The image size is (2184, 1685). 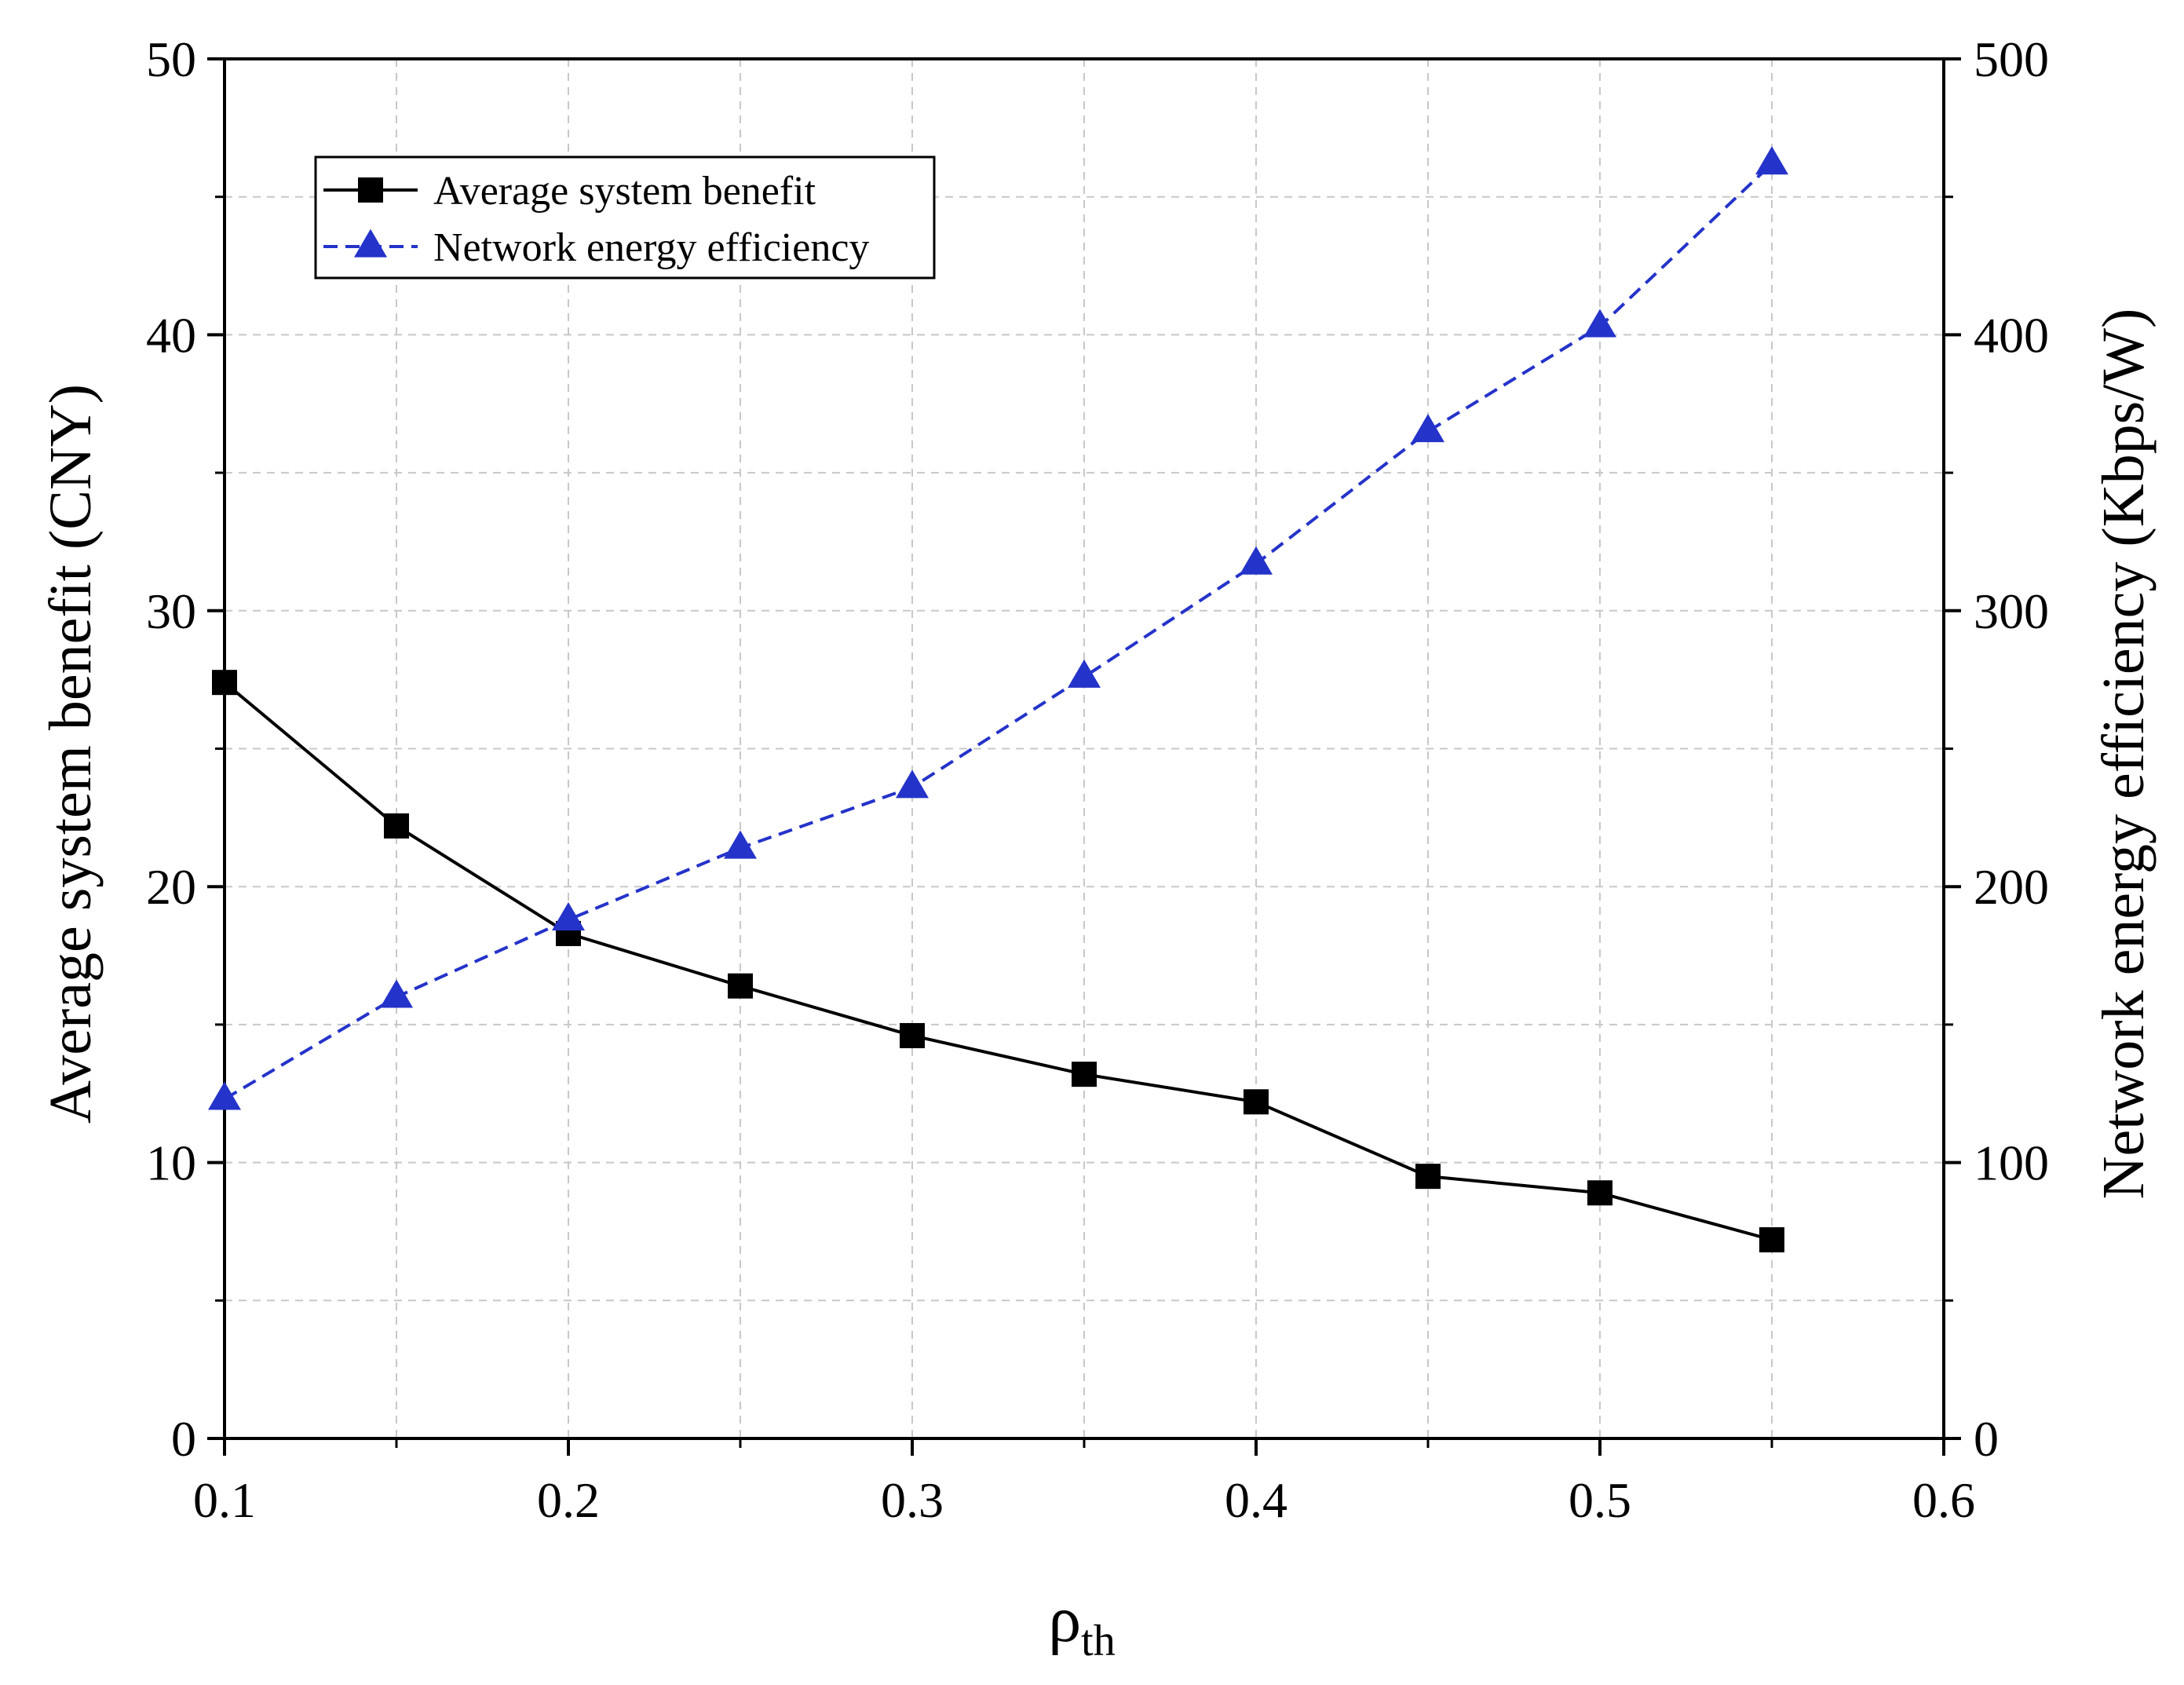 I want to click on legend-marker-square, so click(x=370, y=190).